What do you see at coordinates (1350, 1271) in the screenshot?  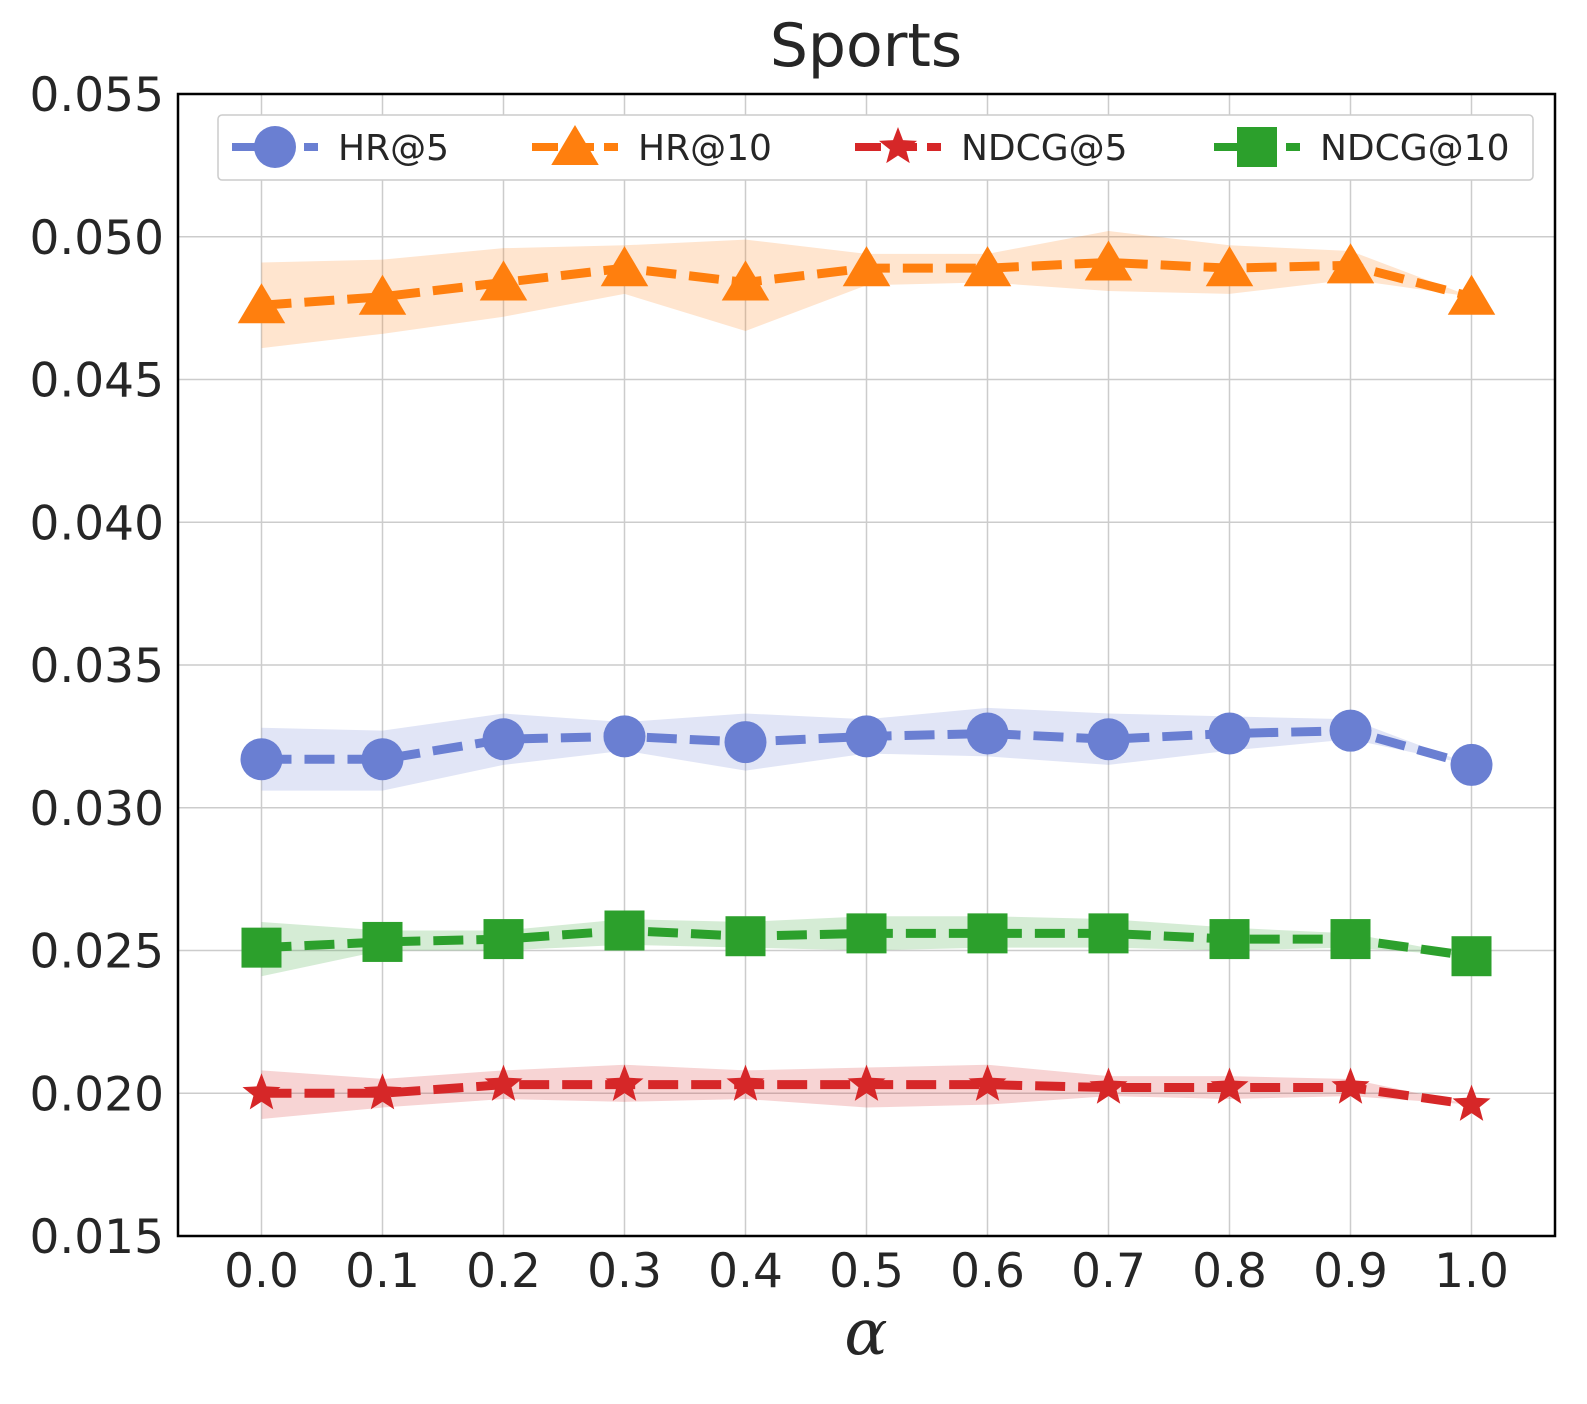 I see `x-tick-label: 0.9` at bounding box center [1350, 1271].